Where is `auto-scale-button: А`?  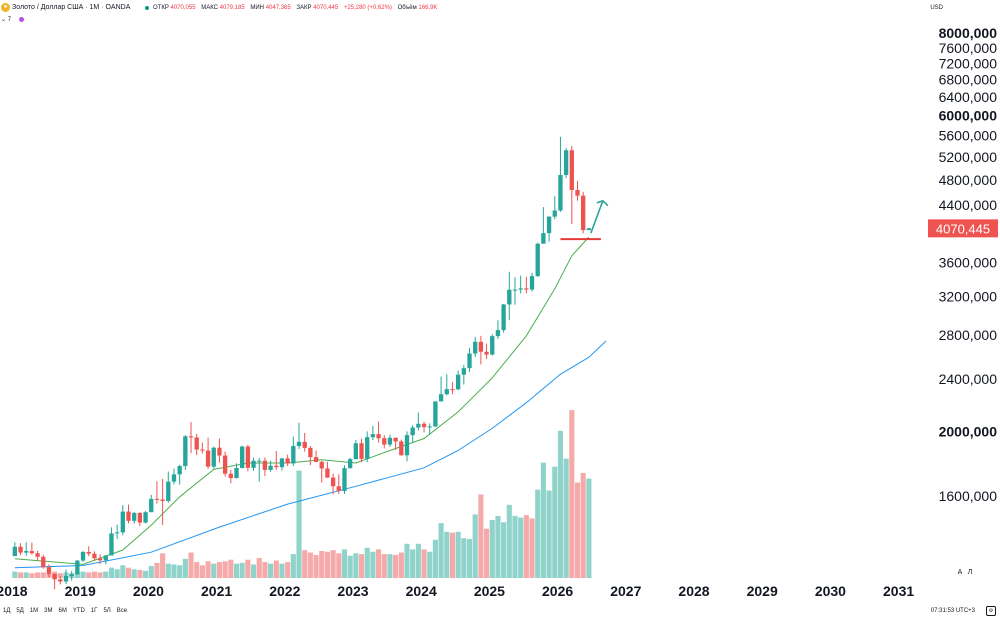
auto-scale-button: А is located at coordinates (960, 572).